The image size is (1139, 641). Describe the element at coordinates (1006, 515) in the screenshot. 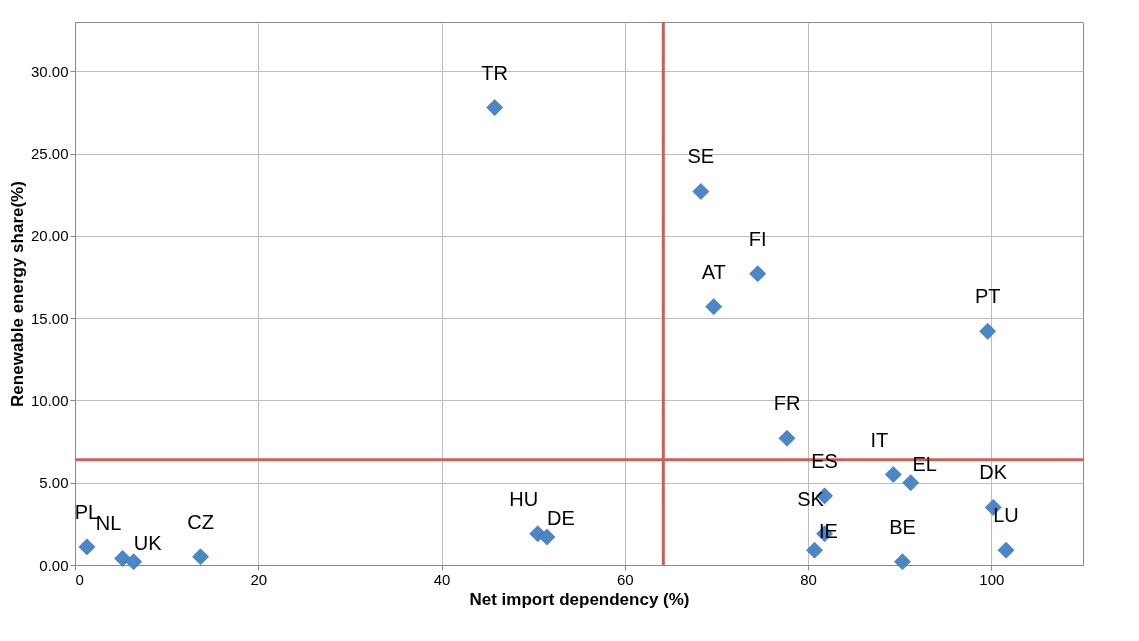

I see `annotation: LU` at that location.